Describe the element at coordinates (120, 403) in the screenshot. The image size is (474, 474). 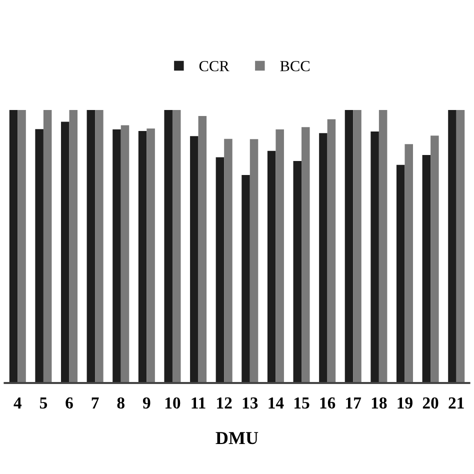
I see `x-tick-label: 8` at that location.